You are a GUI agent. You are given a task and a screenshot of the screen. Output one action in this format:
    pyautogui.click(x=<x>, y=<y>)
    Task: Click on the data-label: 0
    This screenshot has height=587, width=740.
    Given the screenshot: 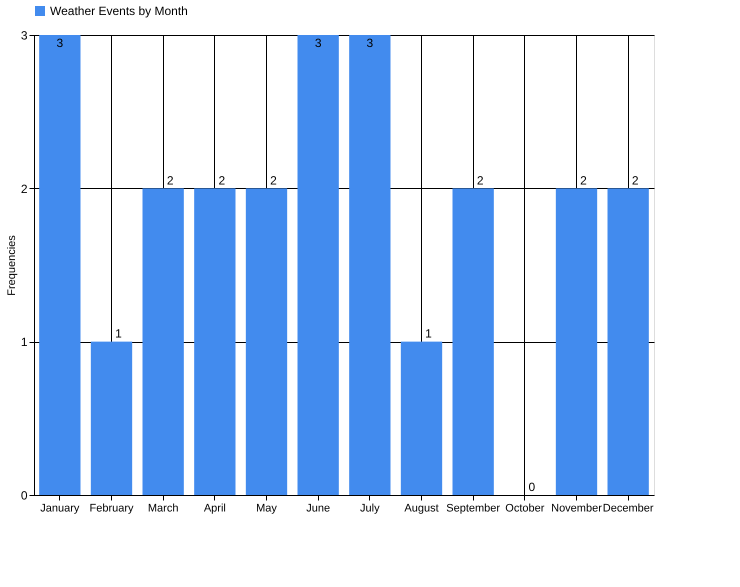 What is the action you would take?
    pyautogui.click(x=532, y=487)
    